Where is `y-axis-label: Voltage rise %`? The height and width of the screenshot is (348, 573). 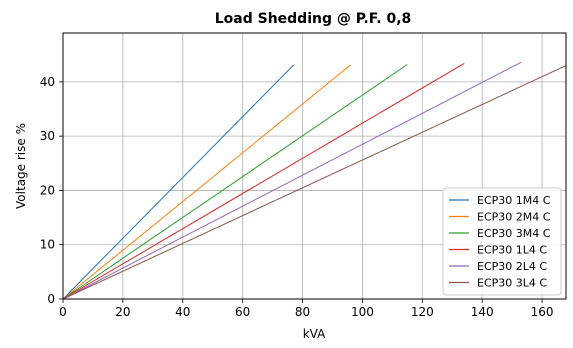
y-axis-label: Voltage rise % is located at coordinates (21, 166).